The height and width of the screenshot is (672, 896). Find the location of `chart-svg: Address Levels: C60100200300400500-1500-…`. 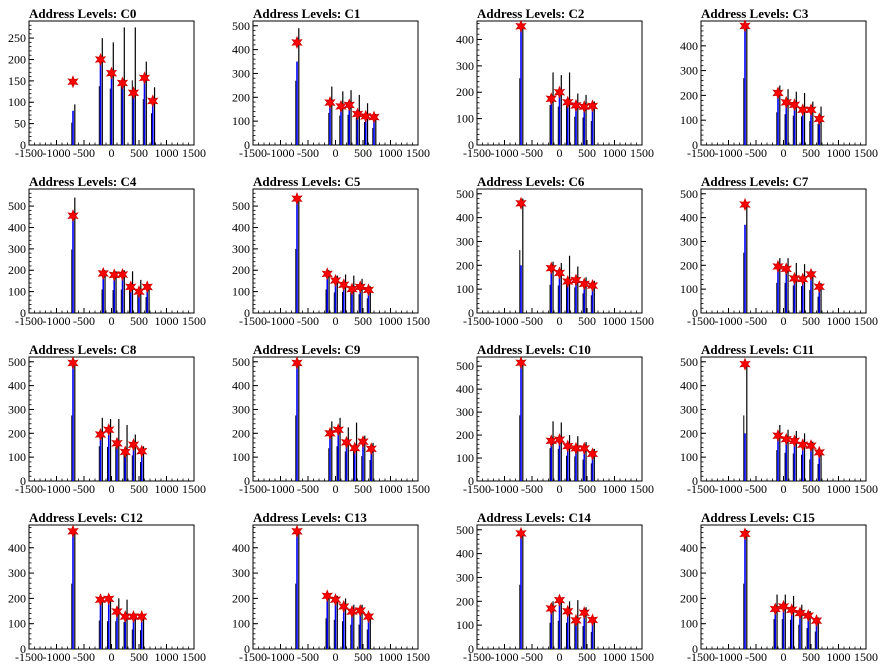

chart-svg: Address Levels: C60100200300400500-1500-… is located at coordinates (555, 251).